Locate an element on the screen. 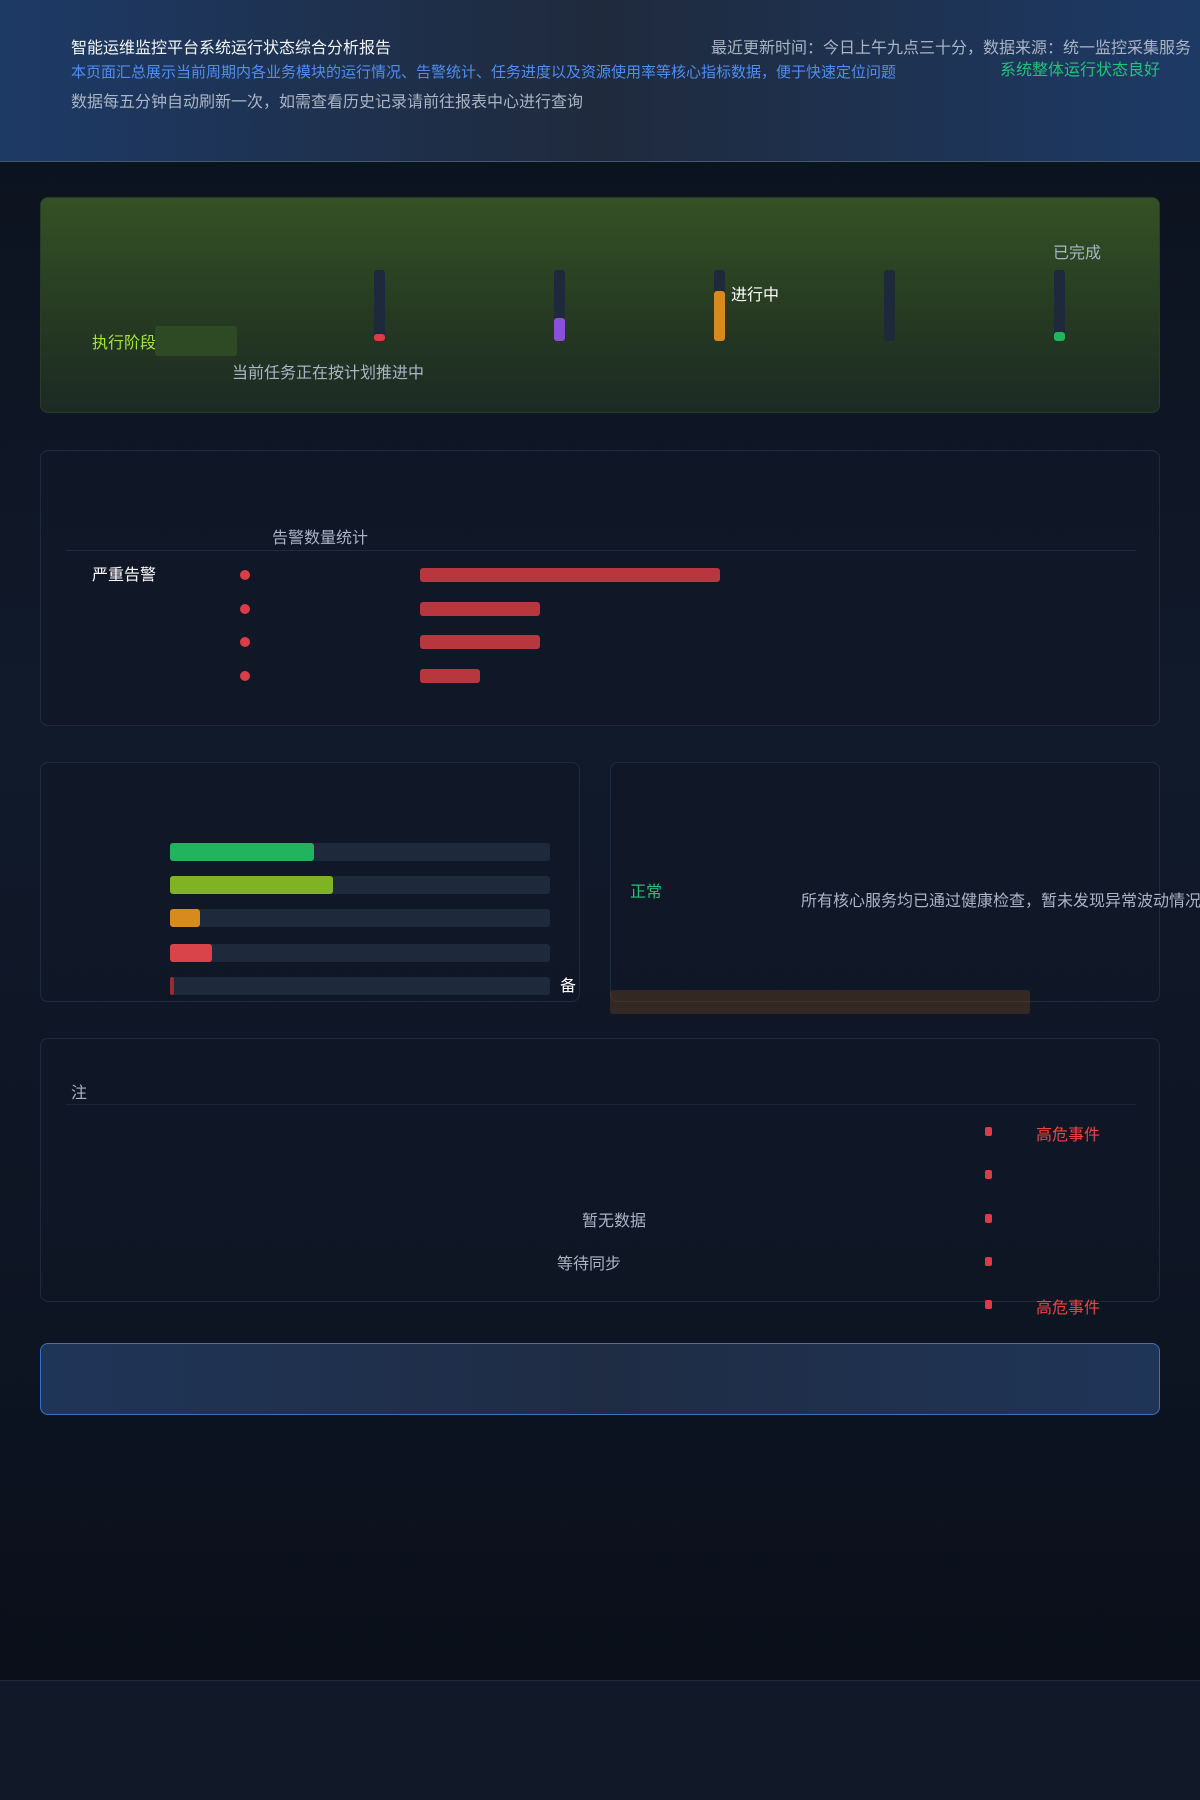 Image resolution: width=1200 pixels, height=1800 pixels. progress-panel is located at coordinates (600, 305).